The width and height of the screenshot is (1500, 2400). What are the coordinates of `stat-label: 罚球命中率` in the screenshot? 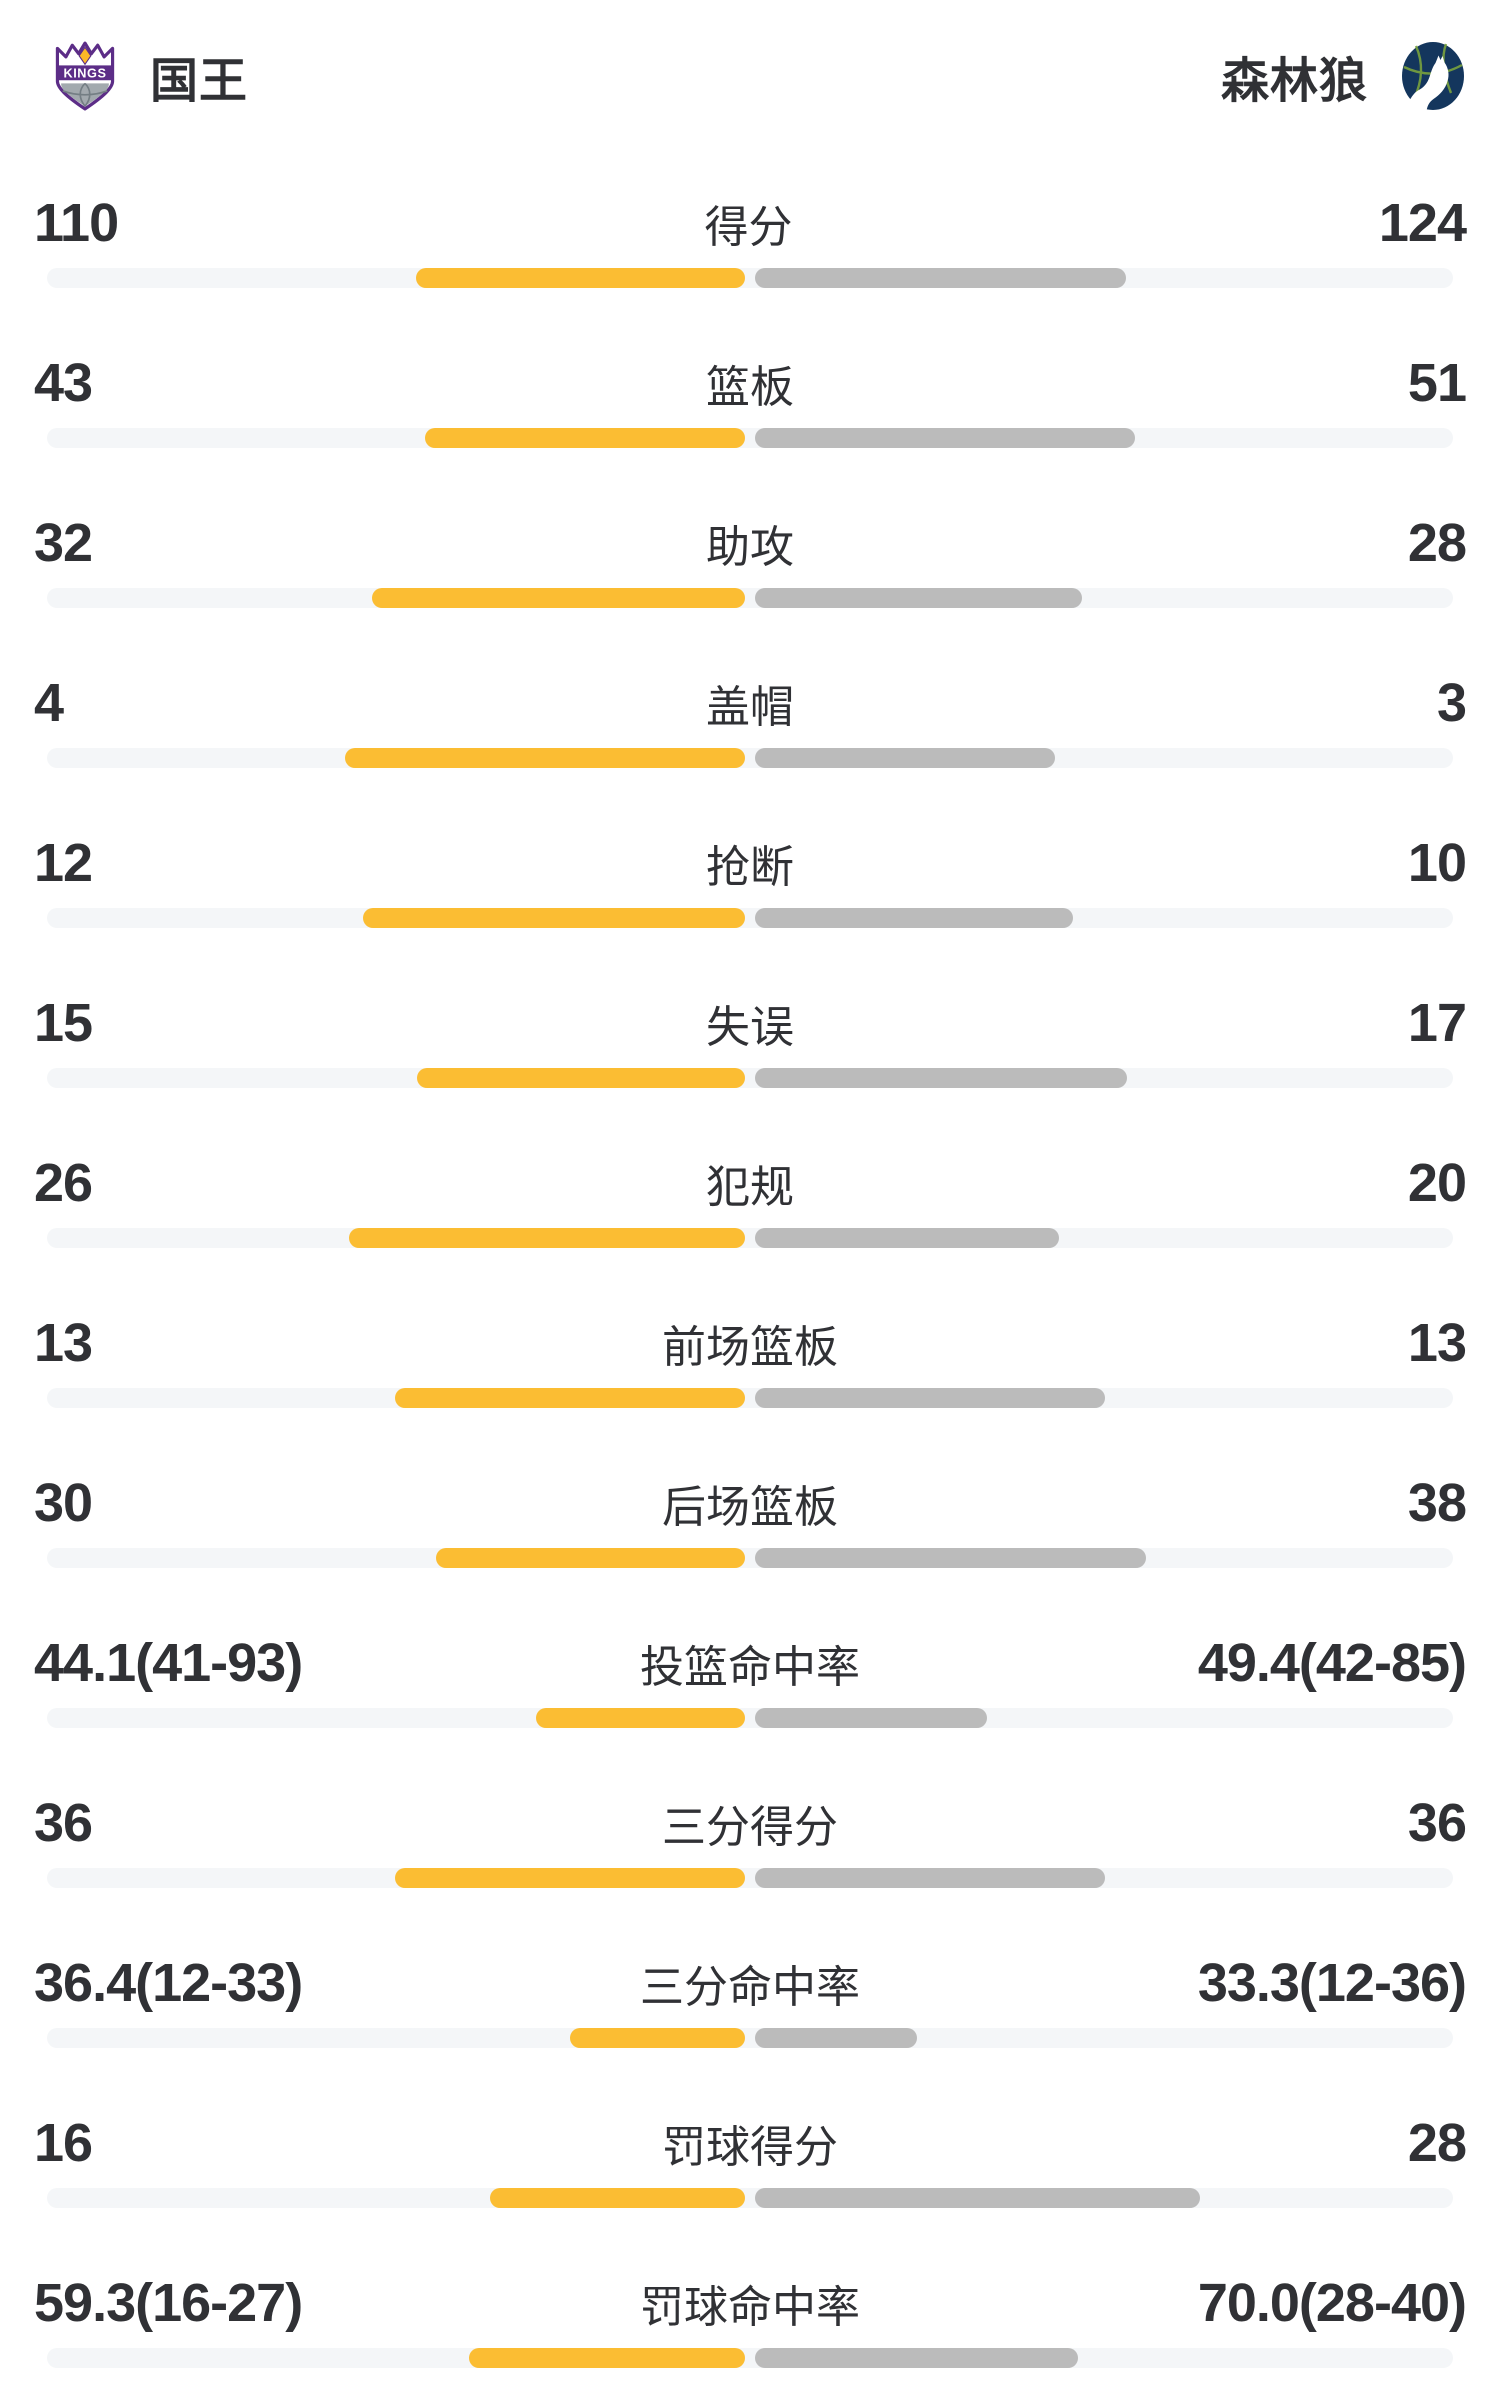 It's located at (750, 2307).